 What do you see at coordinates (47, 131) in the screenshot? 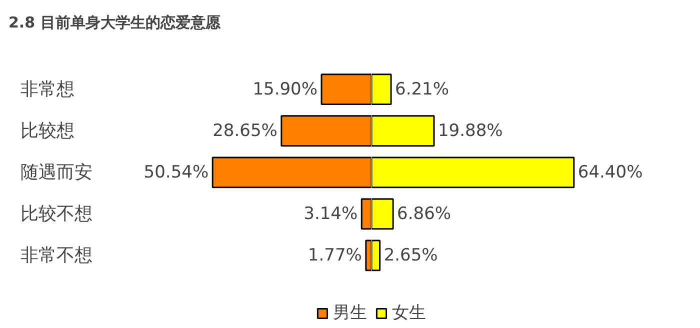
I see `y-tick-label: 比较想` at bounding box center [47, 131].